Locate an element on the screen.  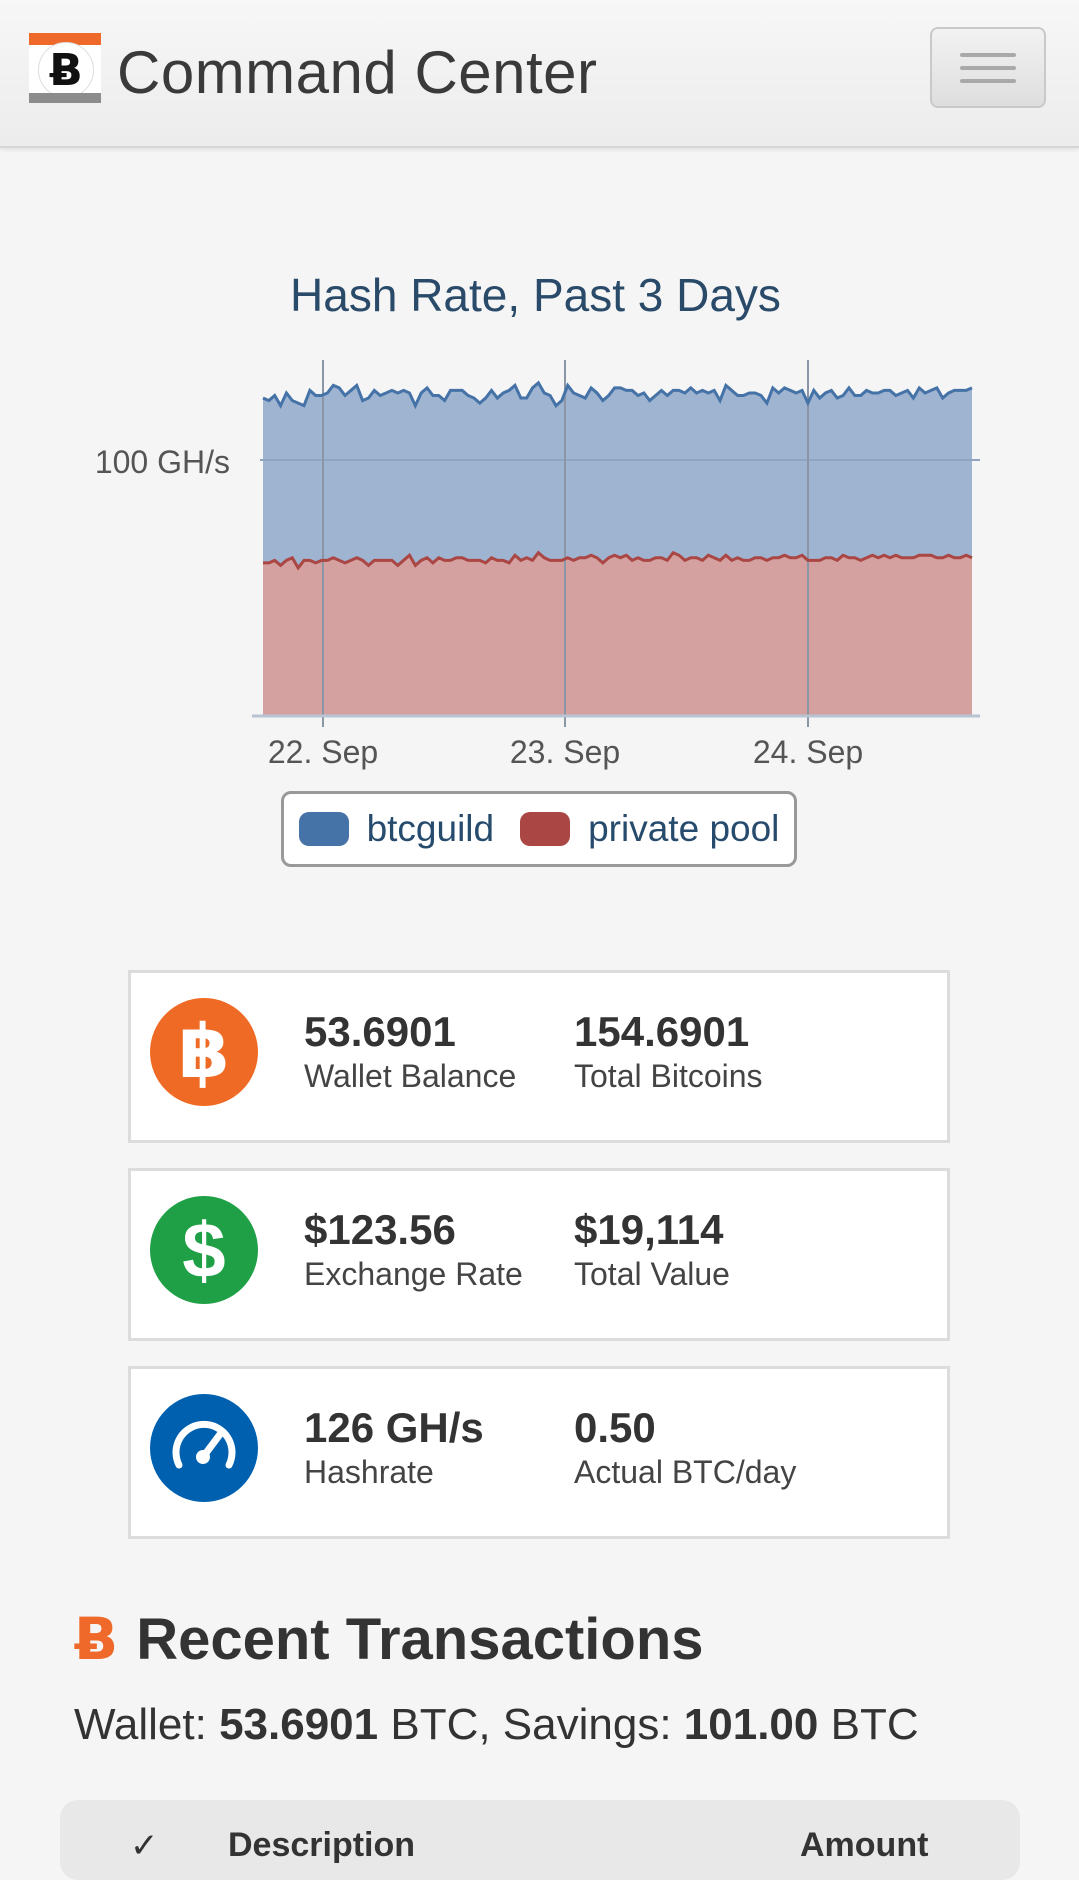
page-title: Command Center is located at coordinates (357, 72).